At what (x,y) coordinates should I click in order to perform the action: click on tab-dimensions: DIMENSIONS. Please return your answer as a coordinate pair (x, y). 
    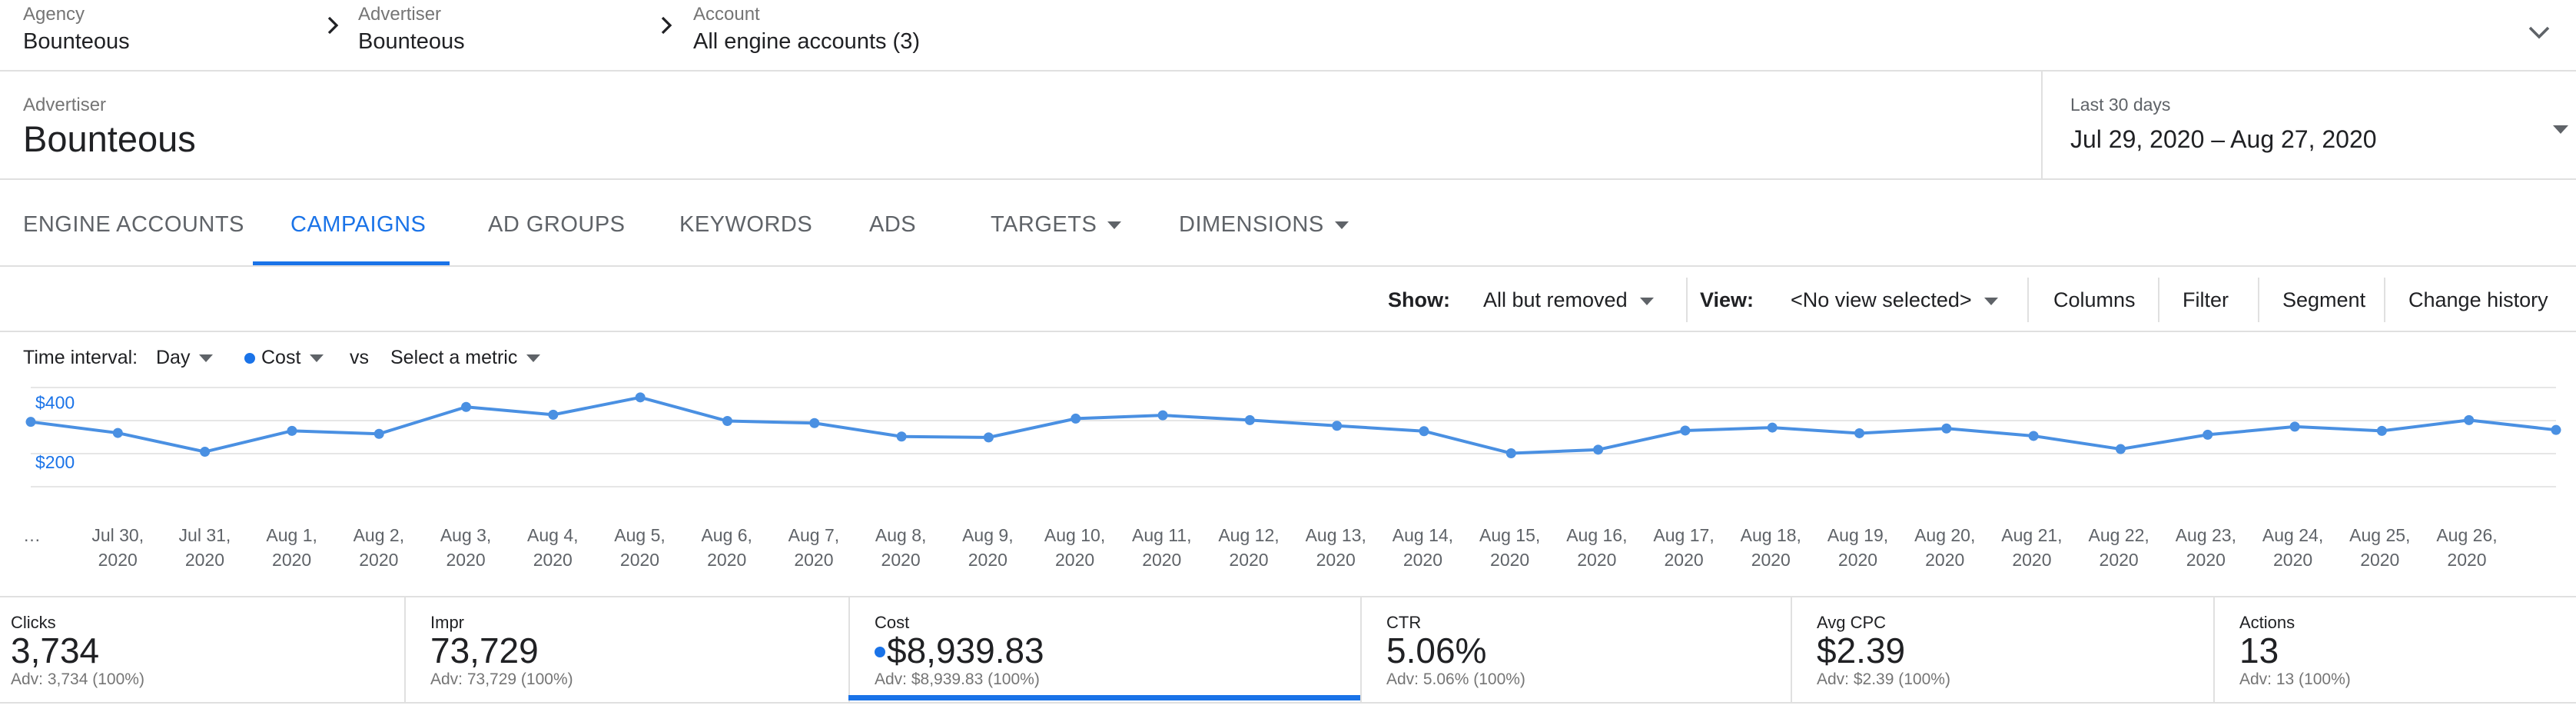
    Looking at the image, I should click on (1264, 222).